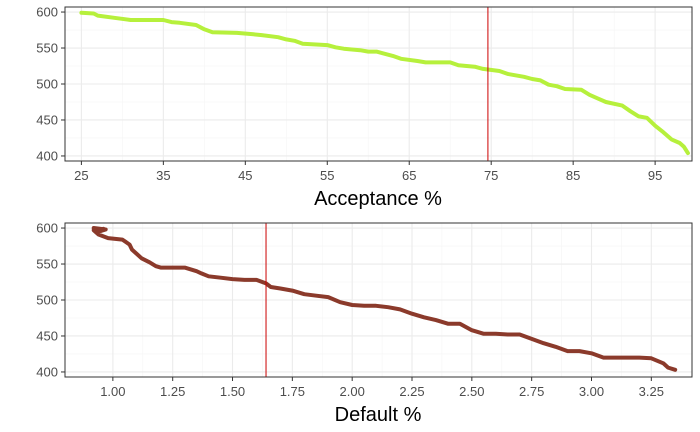 The image size is (700, 432). I want to click on acceptance-y-tick-label: 550, so click(47, 48).